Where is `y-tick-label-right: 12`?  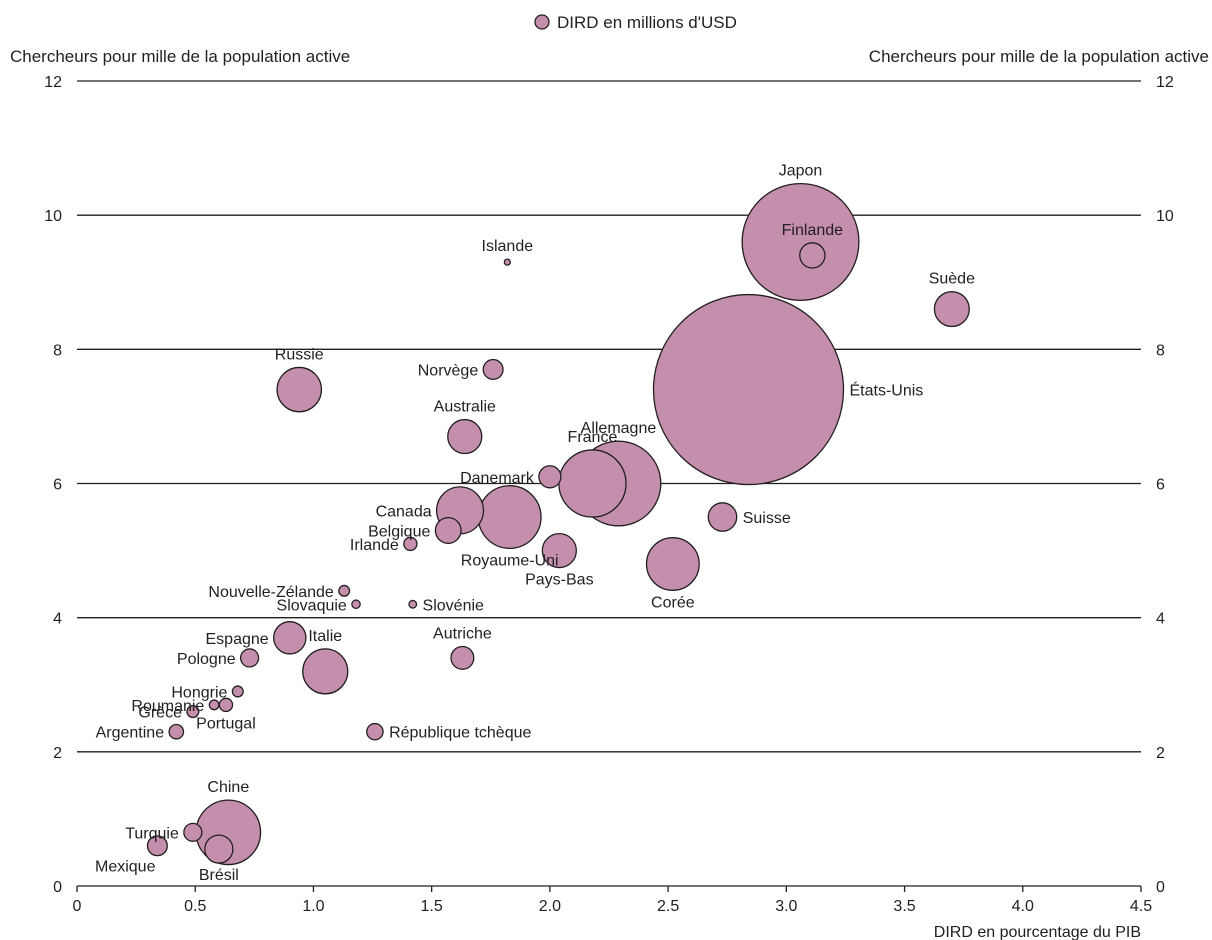
y-tick-label-right: 12 is located at coordinates (1165, 82).